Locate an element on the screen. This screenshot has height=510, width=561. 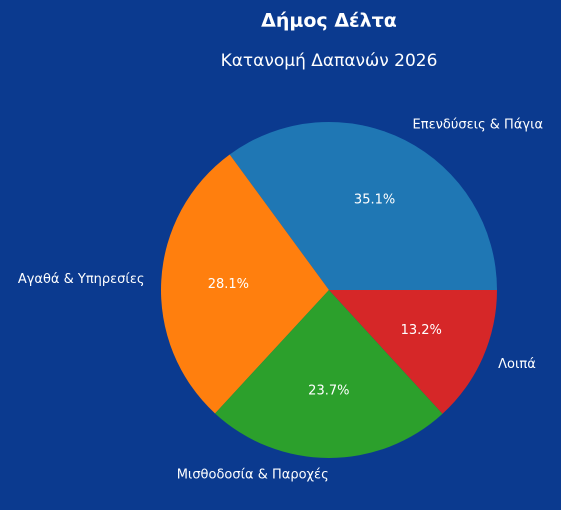
value-label: 35.1% is located at coordinates (374, 200).